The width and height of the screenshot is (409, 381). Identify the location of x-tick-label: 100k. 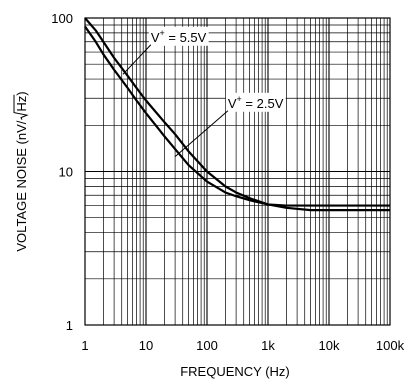
(390, 345).